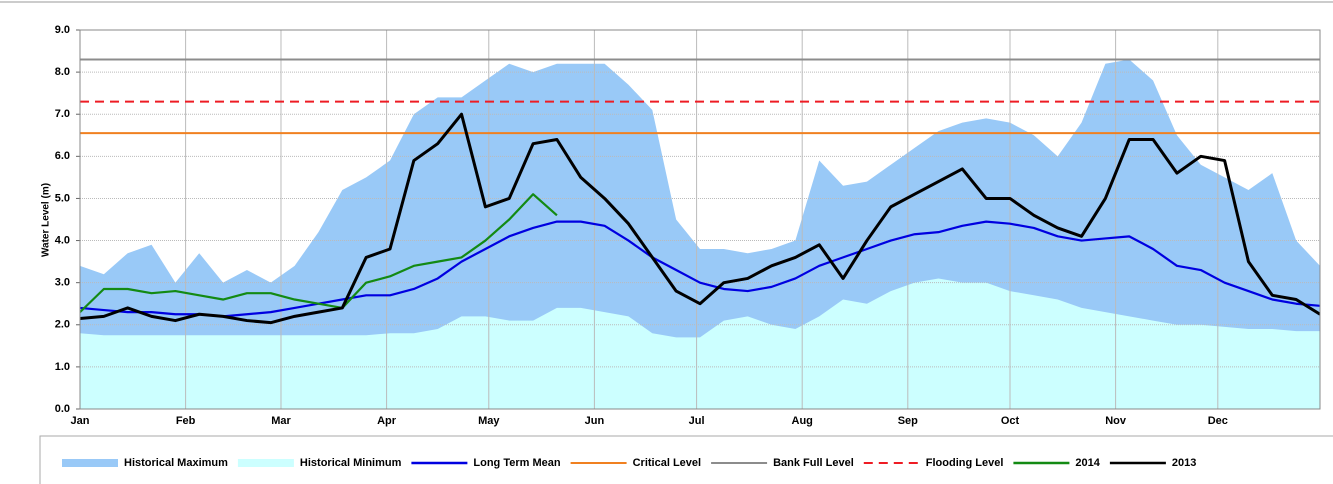 This screenshot has width=1333, height=484. What do you see at coordinates (281, 421) in the screenshot?
I see `x-tick-label: Mar` at bounding box center [281, 421].